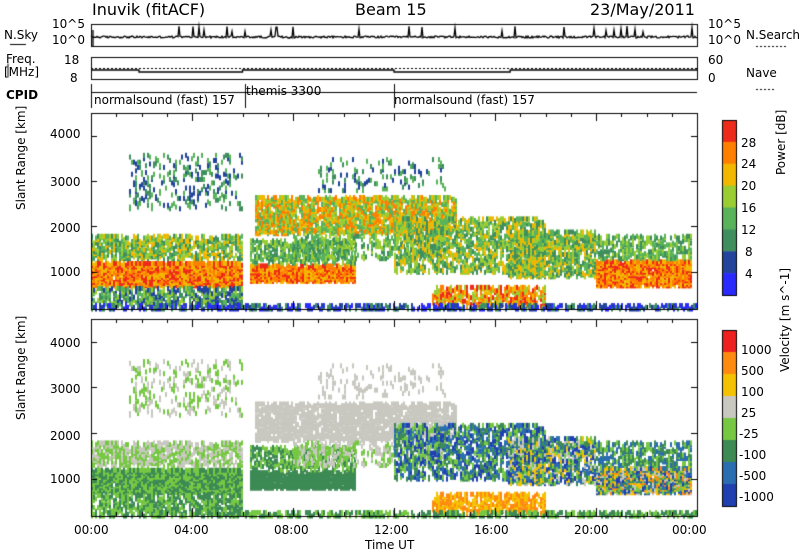  What do you see at coordinates (756, 350) in the screenshot?
I see `velocity-cb-tick-1000: 1000` at bounding box center [756, 350].